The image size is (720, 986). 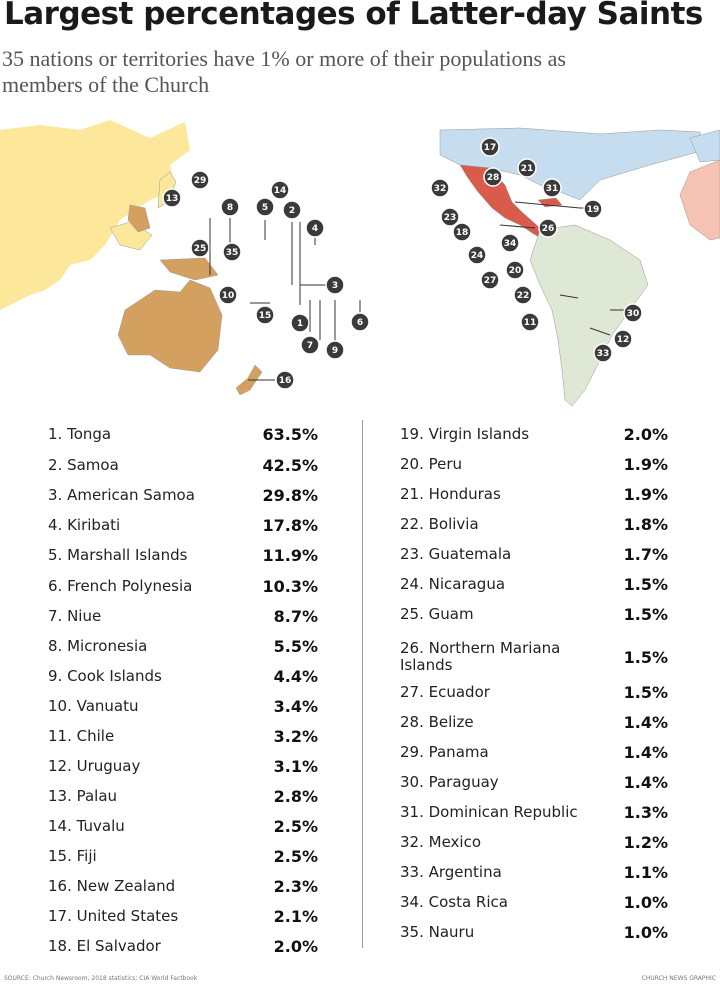 I want to click on map-marker-20: 20, so click(x=515, y=270).